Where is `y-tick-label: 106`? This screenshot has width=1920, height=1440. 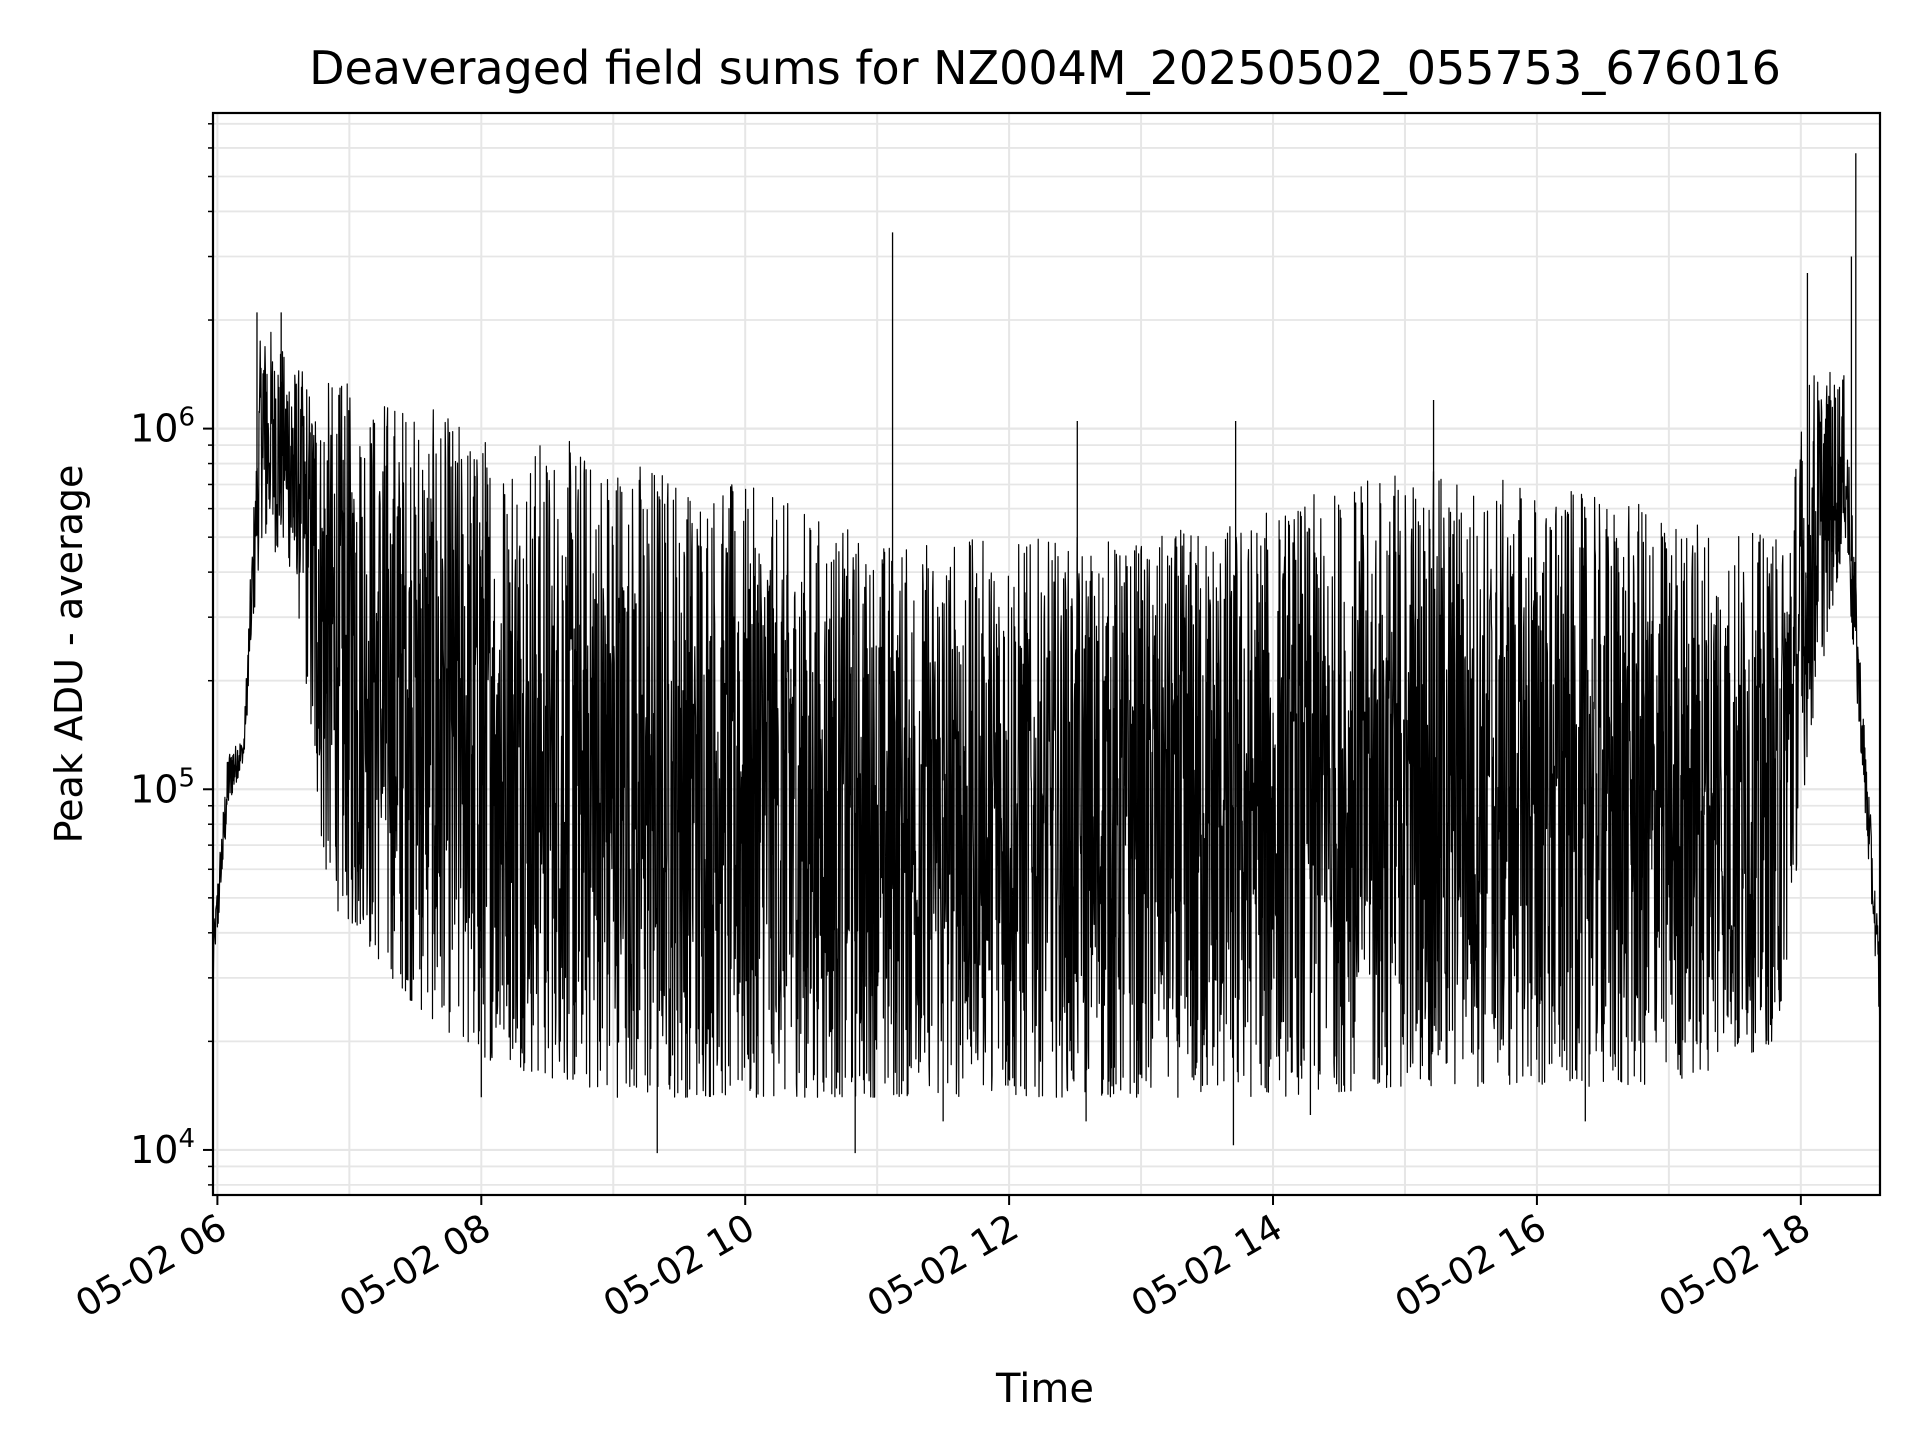 y-tick-label: 106 is located at coordinates (162, 427).